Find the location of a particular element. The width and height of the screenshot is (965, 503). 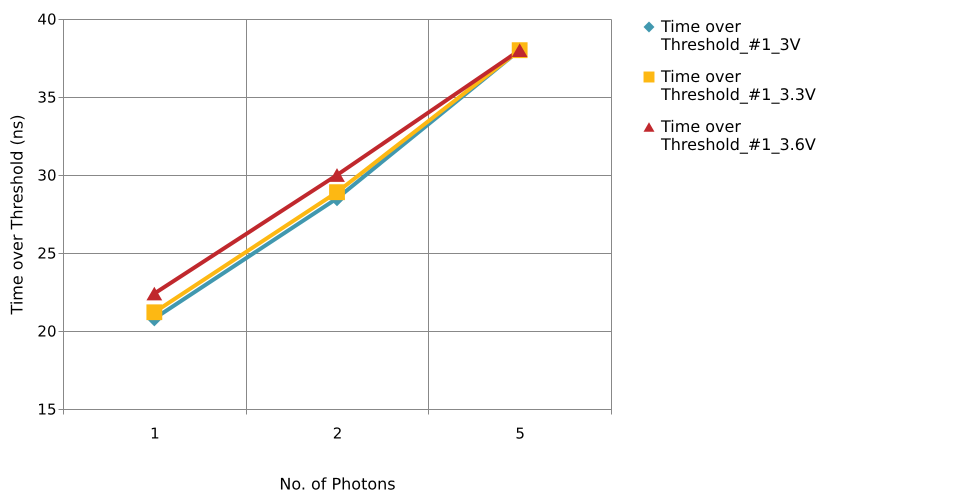

y-tick-label: 35 is located at coordinates (46, 97).